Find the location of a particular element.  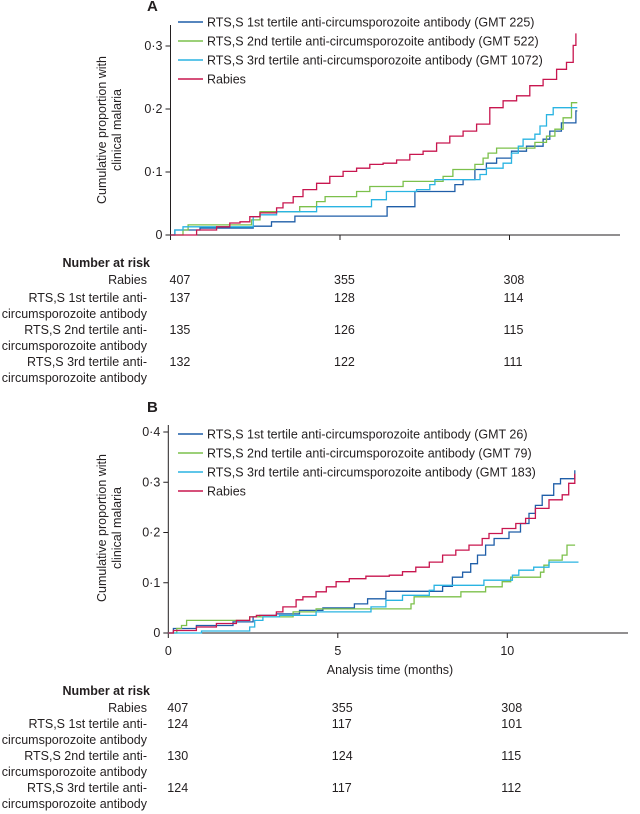

risk-value: 137 is located at coordinates (180, 298).